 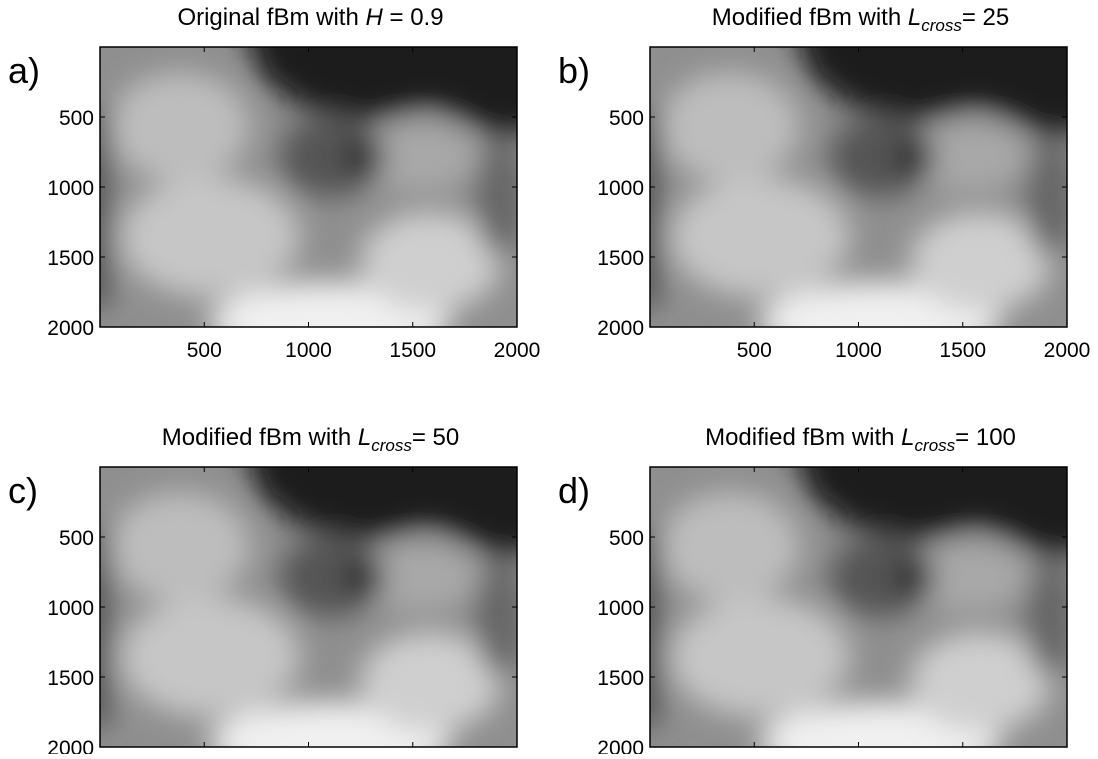 What do you see at coordinates (24, 70) in the screenshot?
I see `panel-label: a)` at bounding box center [24, 70].